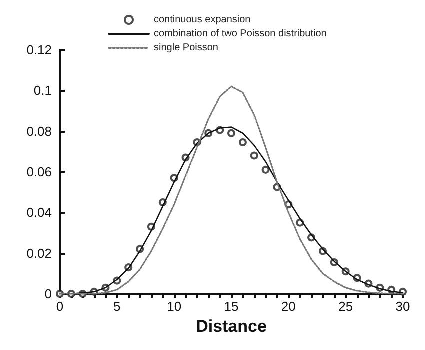 Image resolution: width=425 pixels, height=350 pixels. Describe the element at coordinates (202, 20) in the screenshot. I see `legend-label: continuous expansion` at that location.